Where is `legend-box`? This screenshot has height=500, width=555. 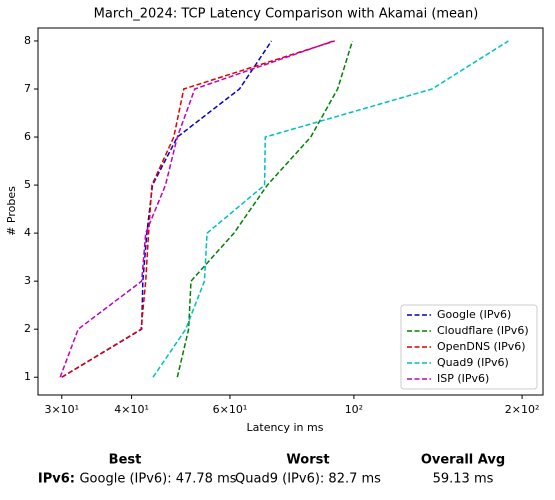 legend-box is located at coordinates (469, 347).